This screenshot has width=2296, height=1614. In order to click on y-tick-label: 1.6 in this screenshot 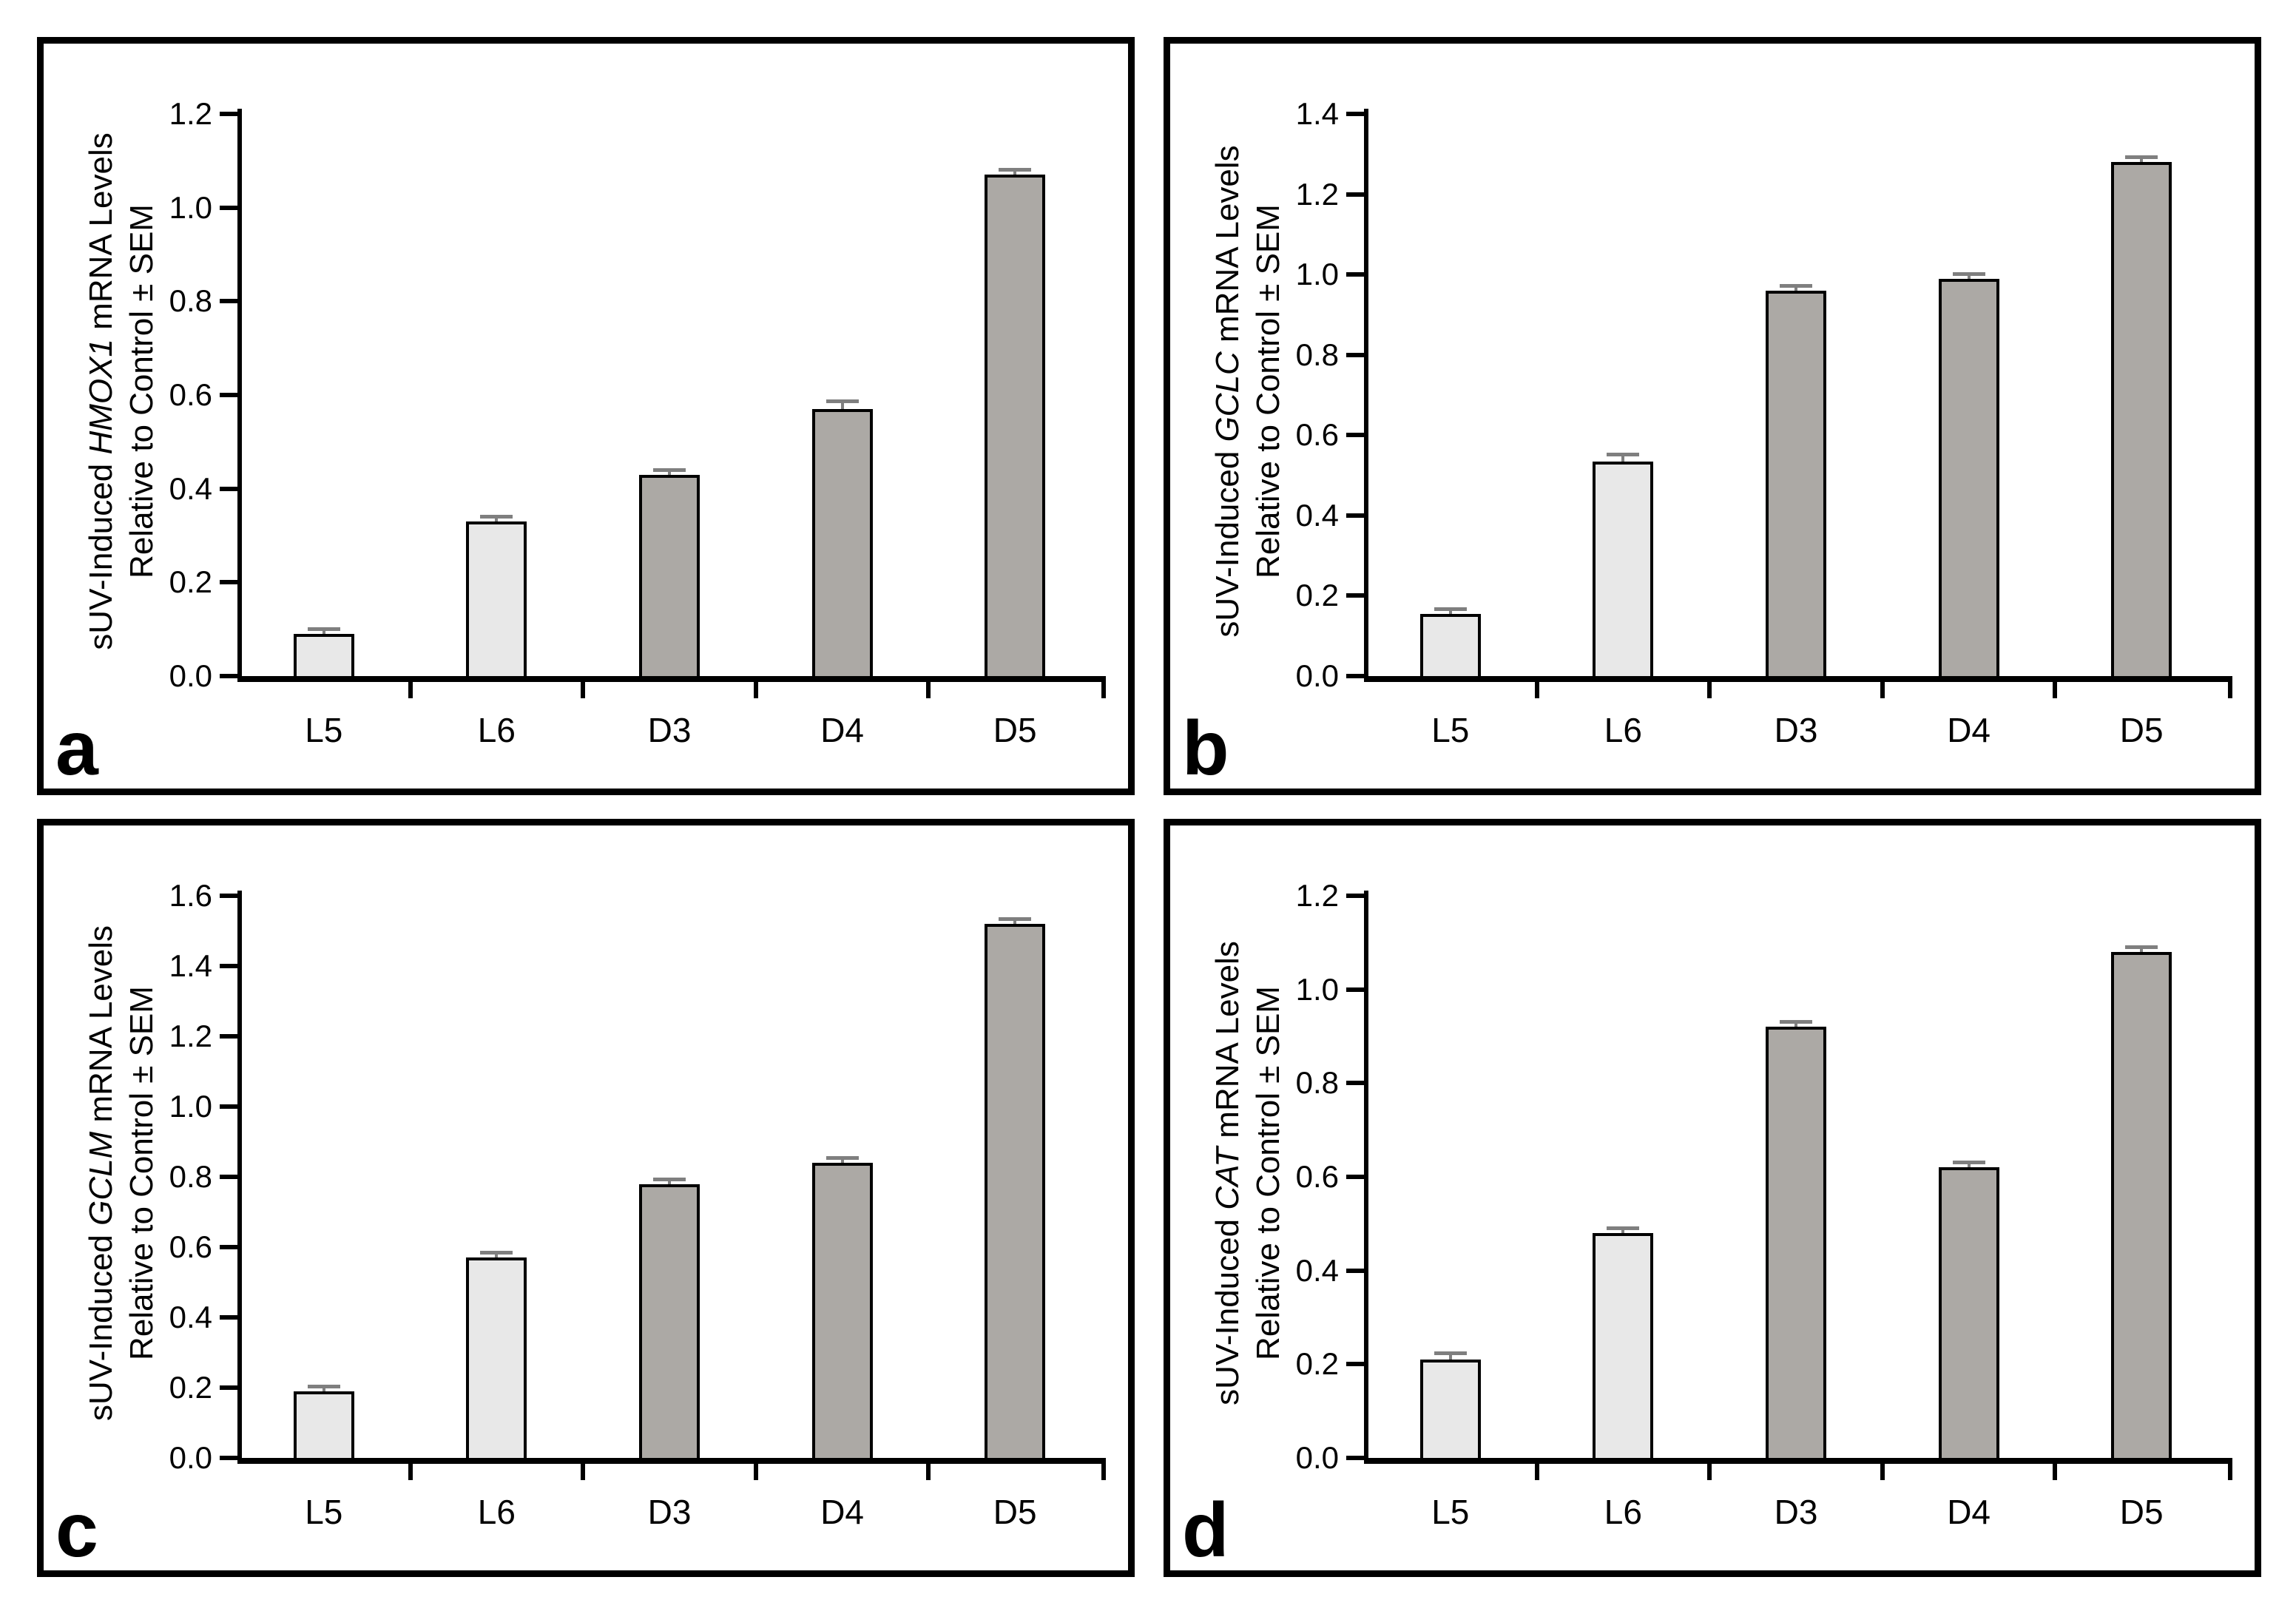, I will do `click(190, 896)`.